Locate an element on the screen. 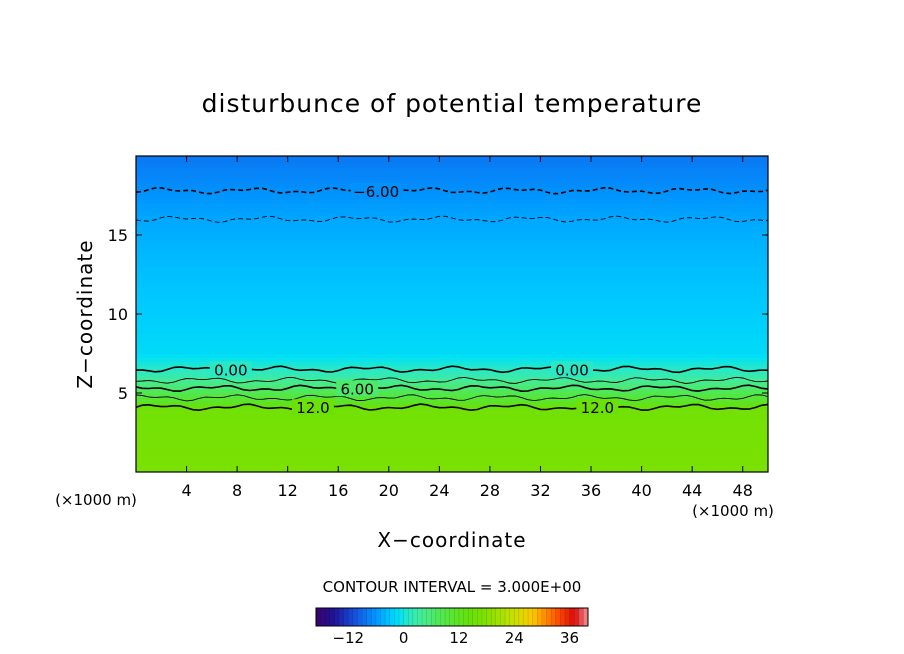 This screenshot has width=904, height=654. contour-label: 0.00 is located at coordinates (571, 370).